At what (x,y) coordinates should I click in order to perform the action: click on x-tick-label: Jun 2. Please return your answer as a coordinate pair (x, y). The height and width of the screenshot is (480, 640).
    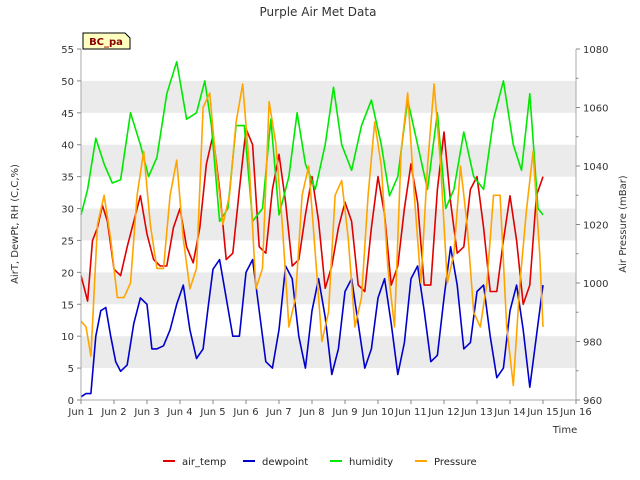
    Looking at the image, I should click on (113, 412).